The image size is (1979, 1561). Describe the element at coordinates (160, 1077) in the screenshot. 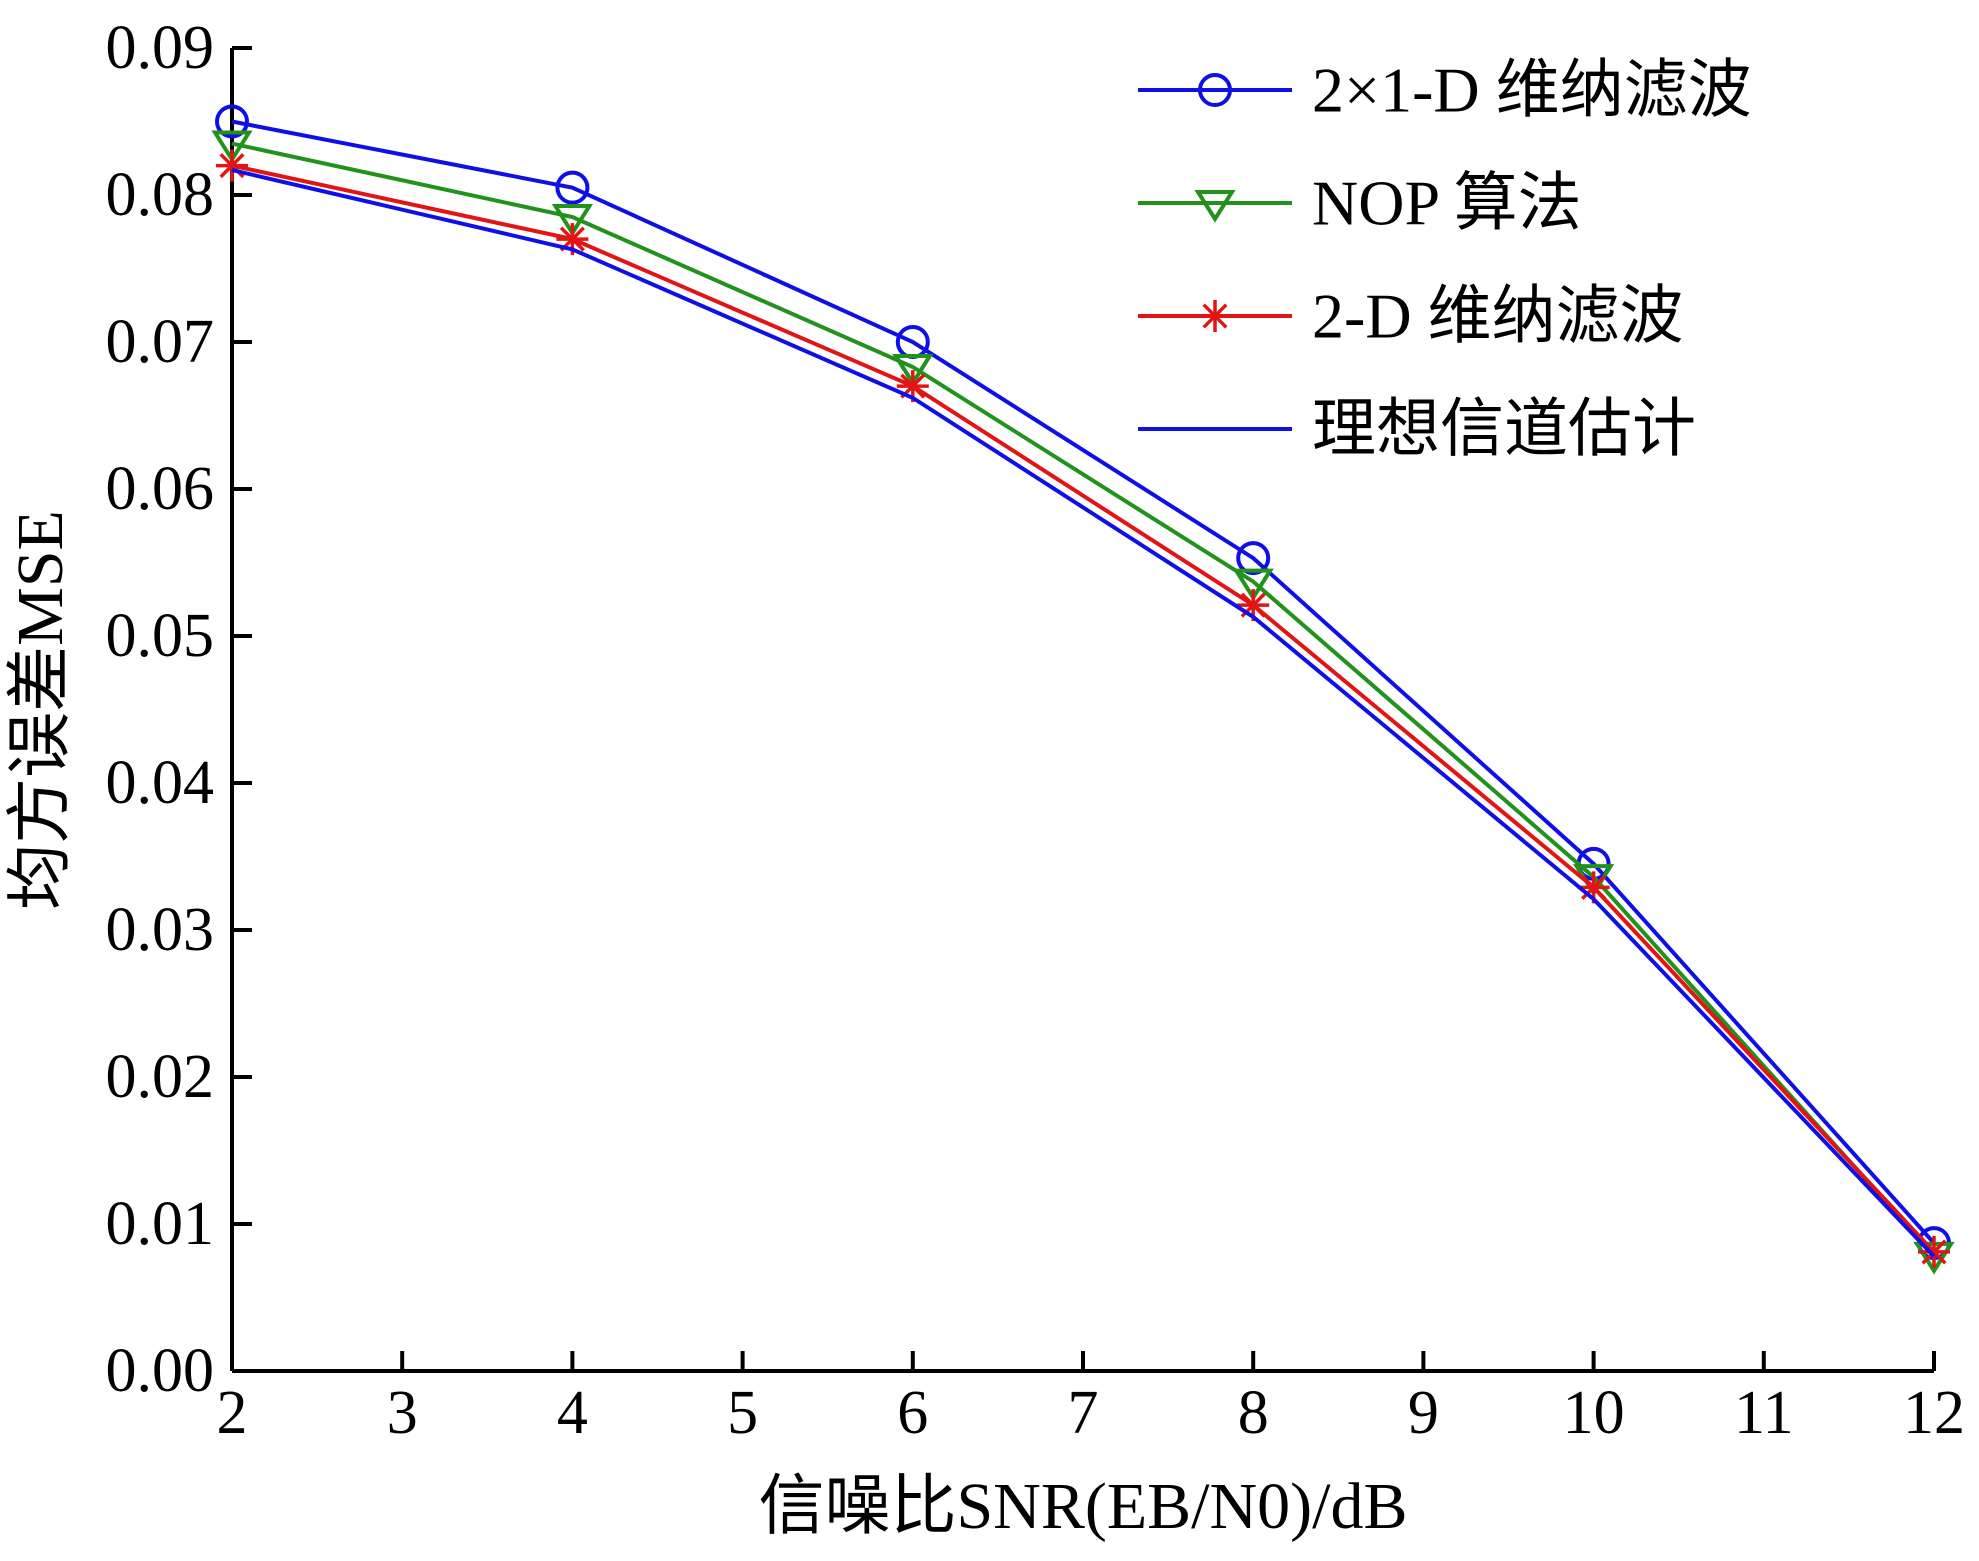

I see `y-tick-label: 0.02` at that location.